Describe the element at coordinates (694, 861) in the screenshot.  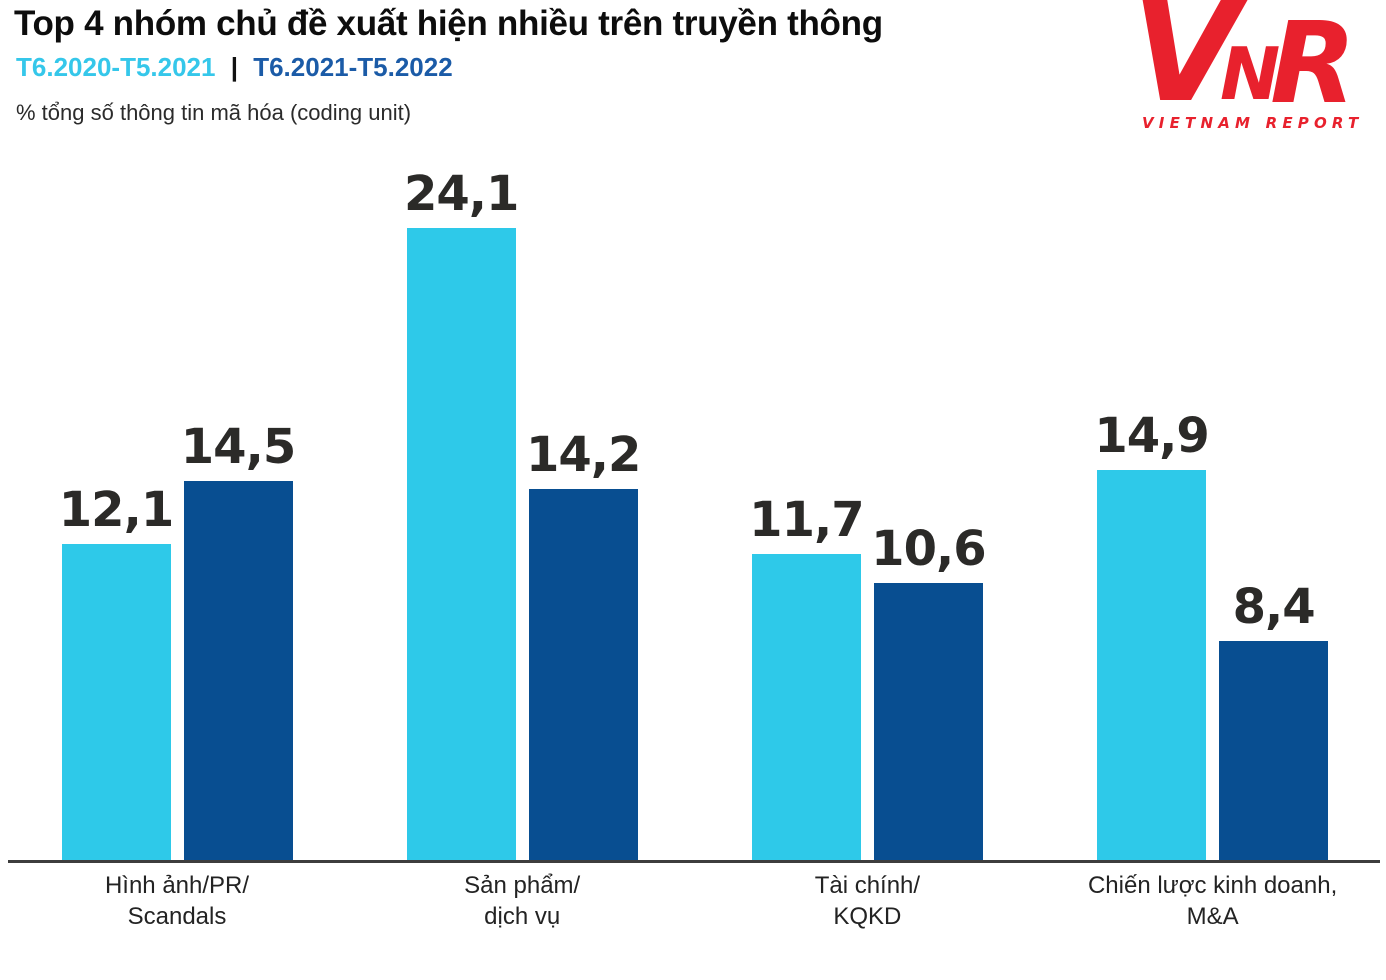
I see `x-axis-line` at that location.